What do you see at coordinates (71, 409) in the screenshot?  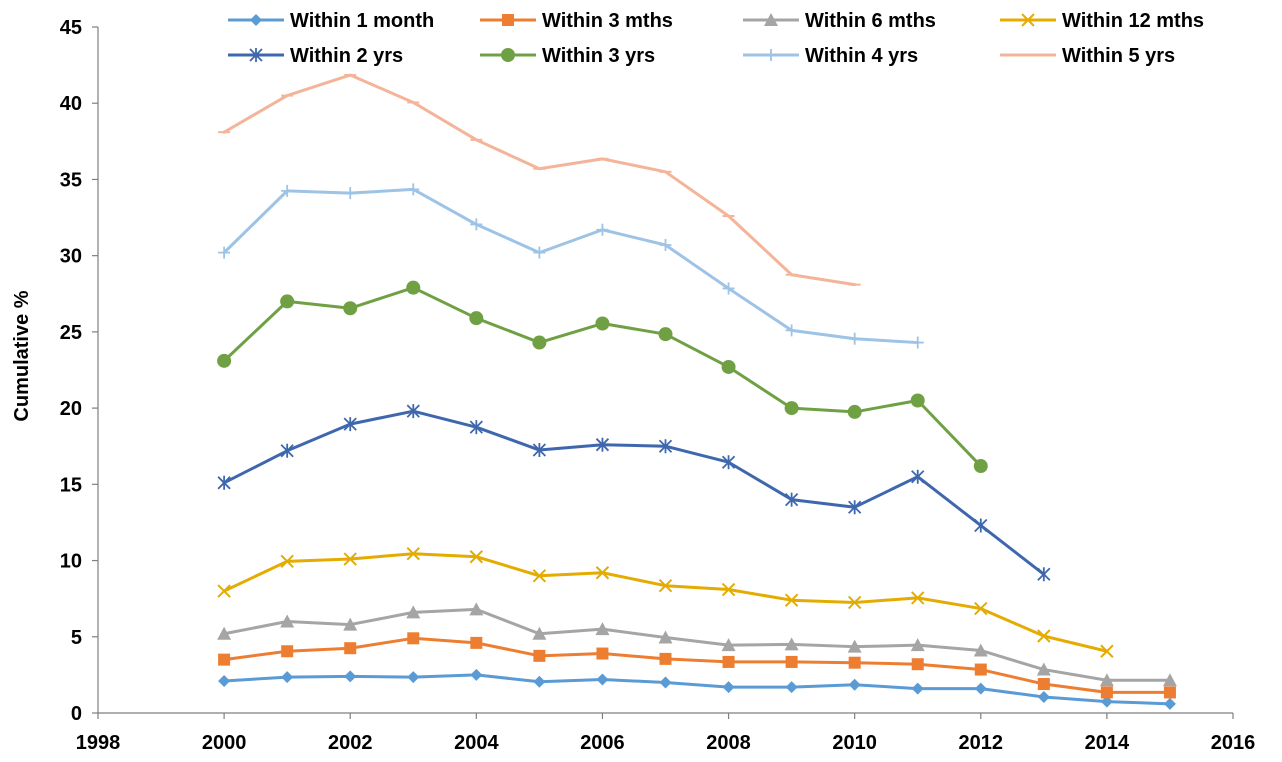 I see `y-tick-label: 20` at bounding box center [71, 409].